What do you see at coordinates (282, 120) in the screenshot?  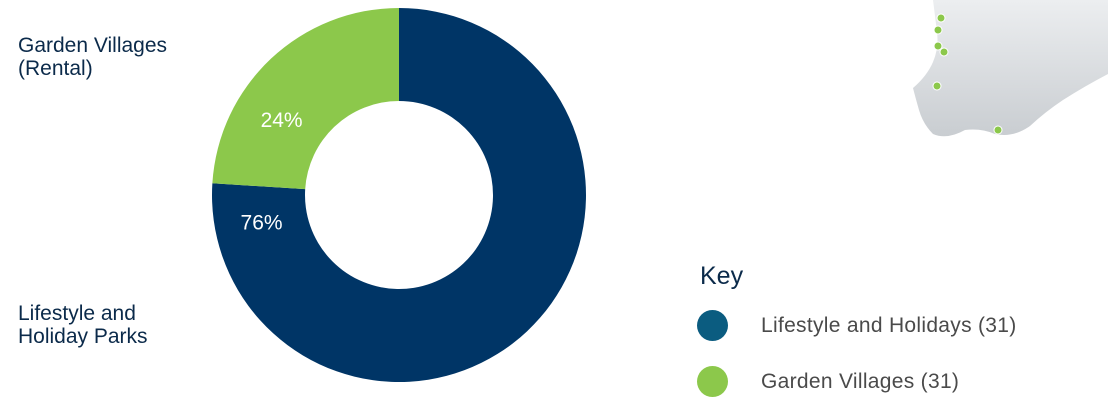 I see `slice-value-label-1: 24%` at bounding box center [282, 120].